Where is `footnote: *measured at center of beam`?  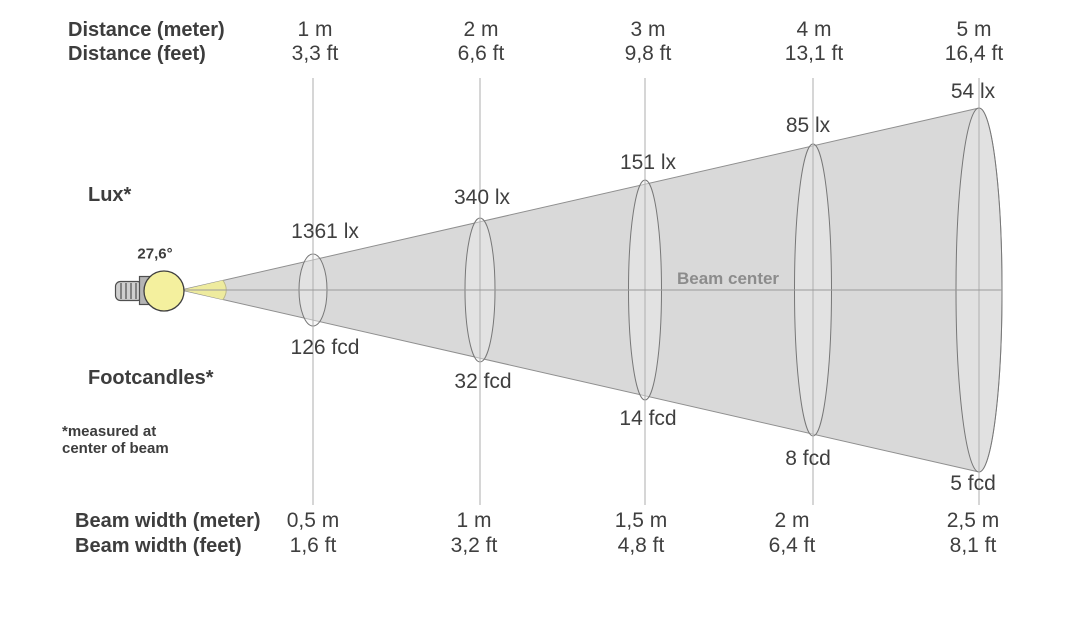 footnote: *measured at center of beam is located at coordinates (115, 440).